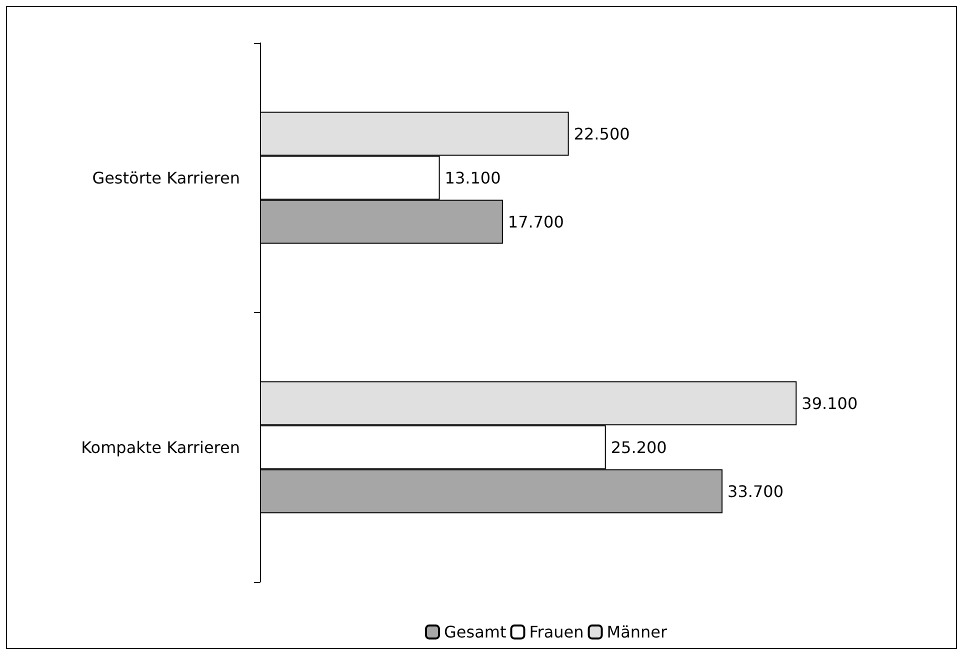  What do you see at coordinates (756, 491) in the screenshot?
I see `data-label: 33.700` at bounding box center [756, 491].